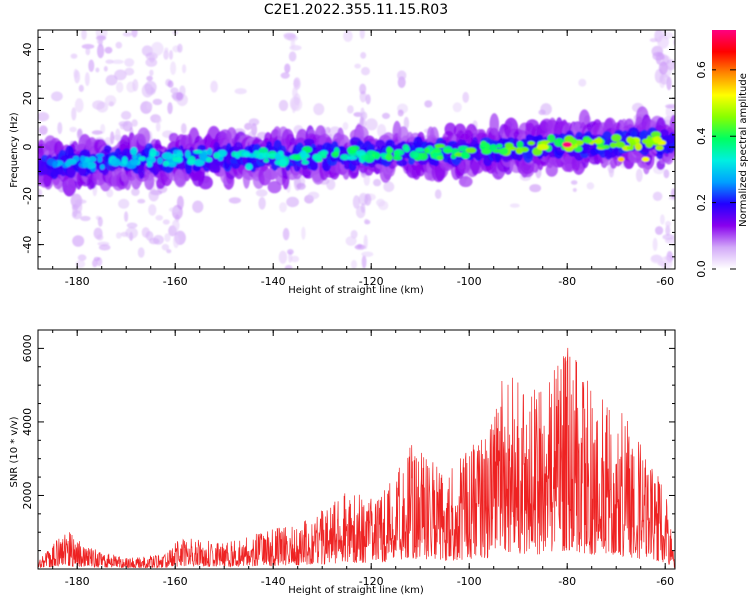 Image resolution: width=750 pixels, height=600 pixels. Describe the element at coordinates (77, 281) in the screenshot. I see `spectrogram-x-tick-label: -180` at that location.